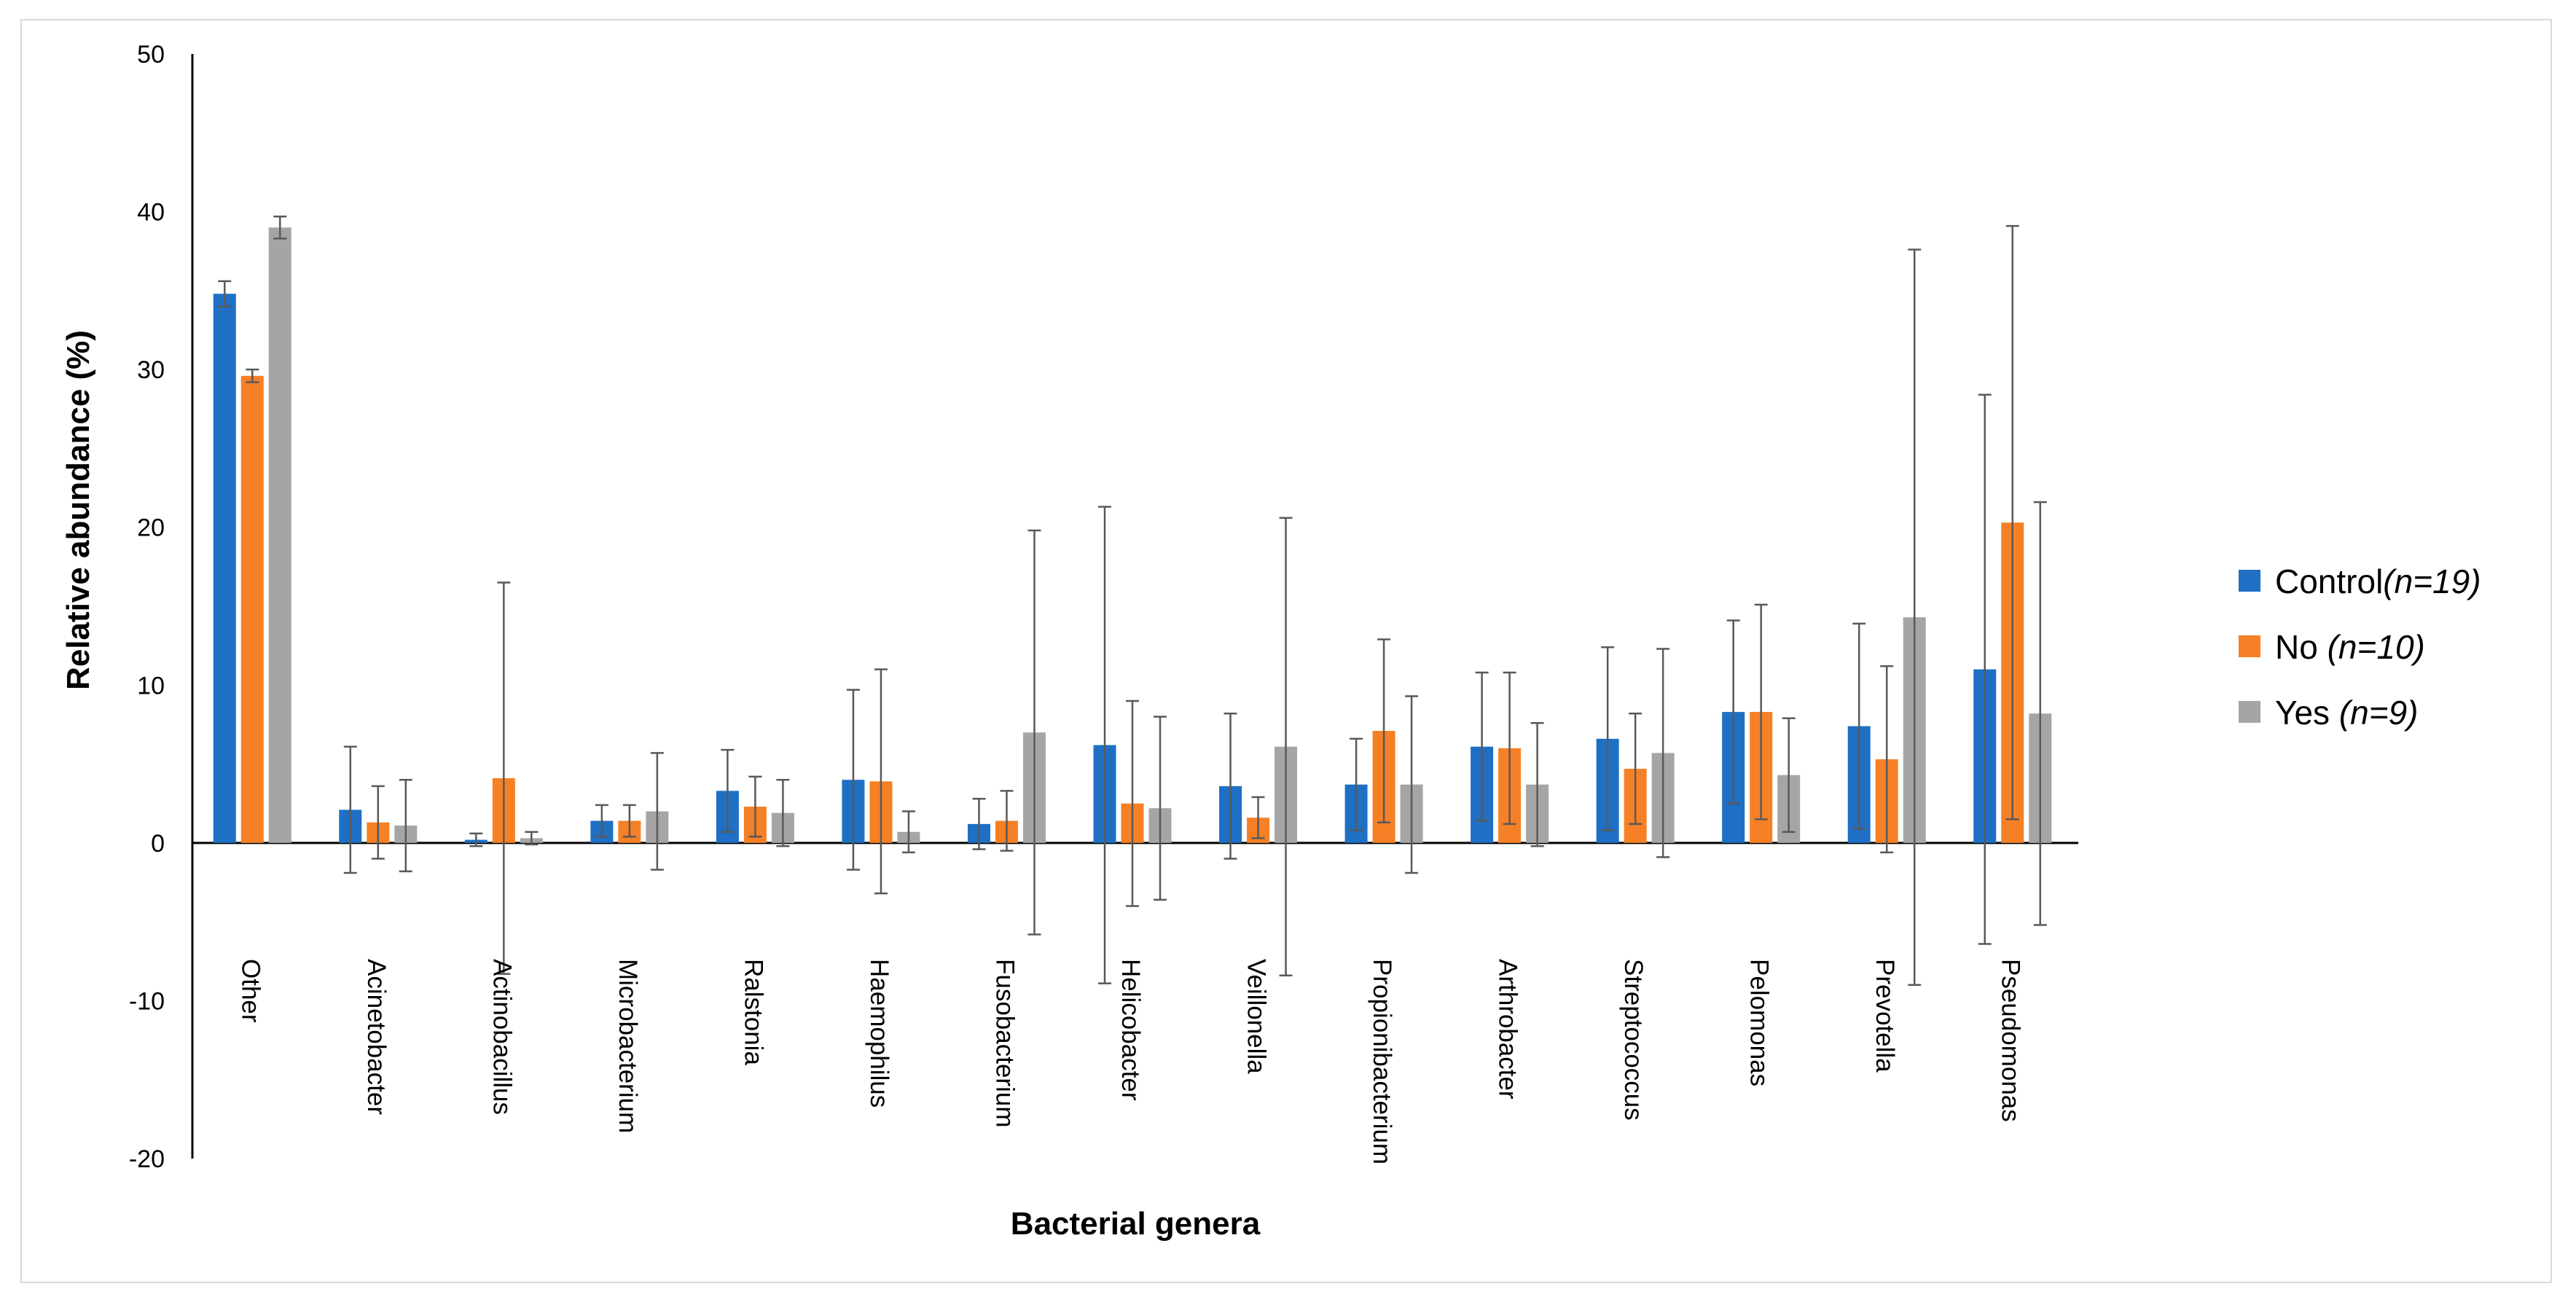 This screenshot has height=1313, width=2576. I want to click on legend-swatch-no, so click(2249, 646).